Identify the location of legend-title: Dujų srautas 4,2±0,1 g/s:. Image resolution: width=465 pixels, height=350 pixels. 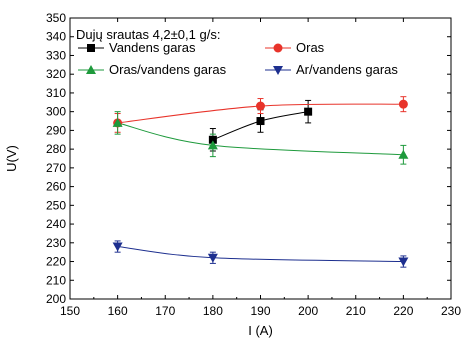
(148, 34).